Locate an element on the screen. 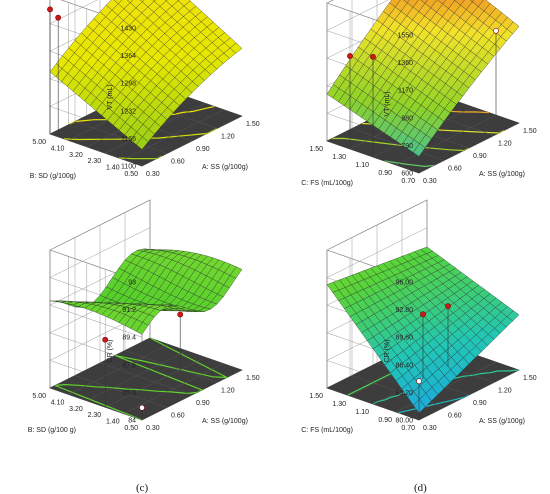 Image resolution: width=550 pixels, height=494 pixels. z-tick-label: 92.80 is located at coordinates (404, 310).